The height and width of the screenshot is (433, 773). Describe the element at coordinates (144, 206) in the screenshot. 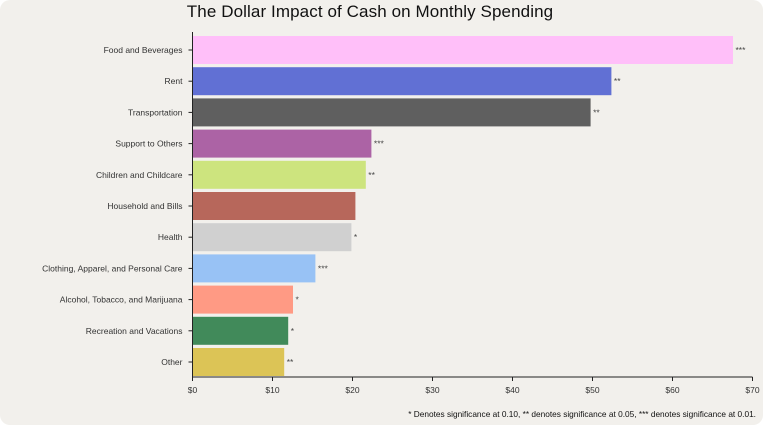

I see `category-label-5: Household and Bills` at that location.